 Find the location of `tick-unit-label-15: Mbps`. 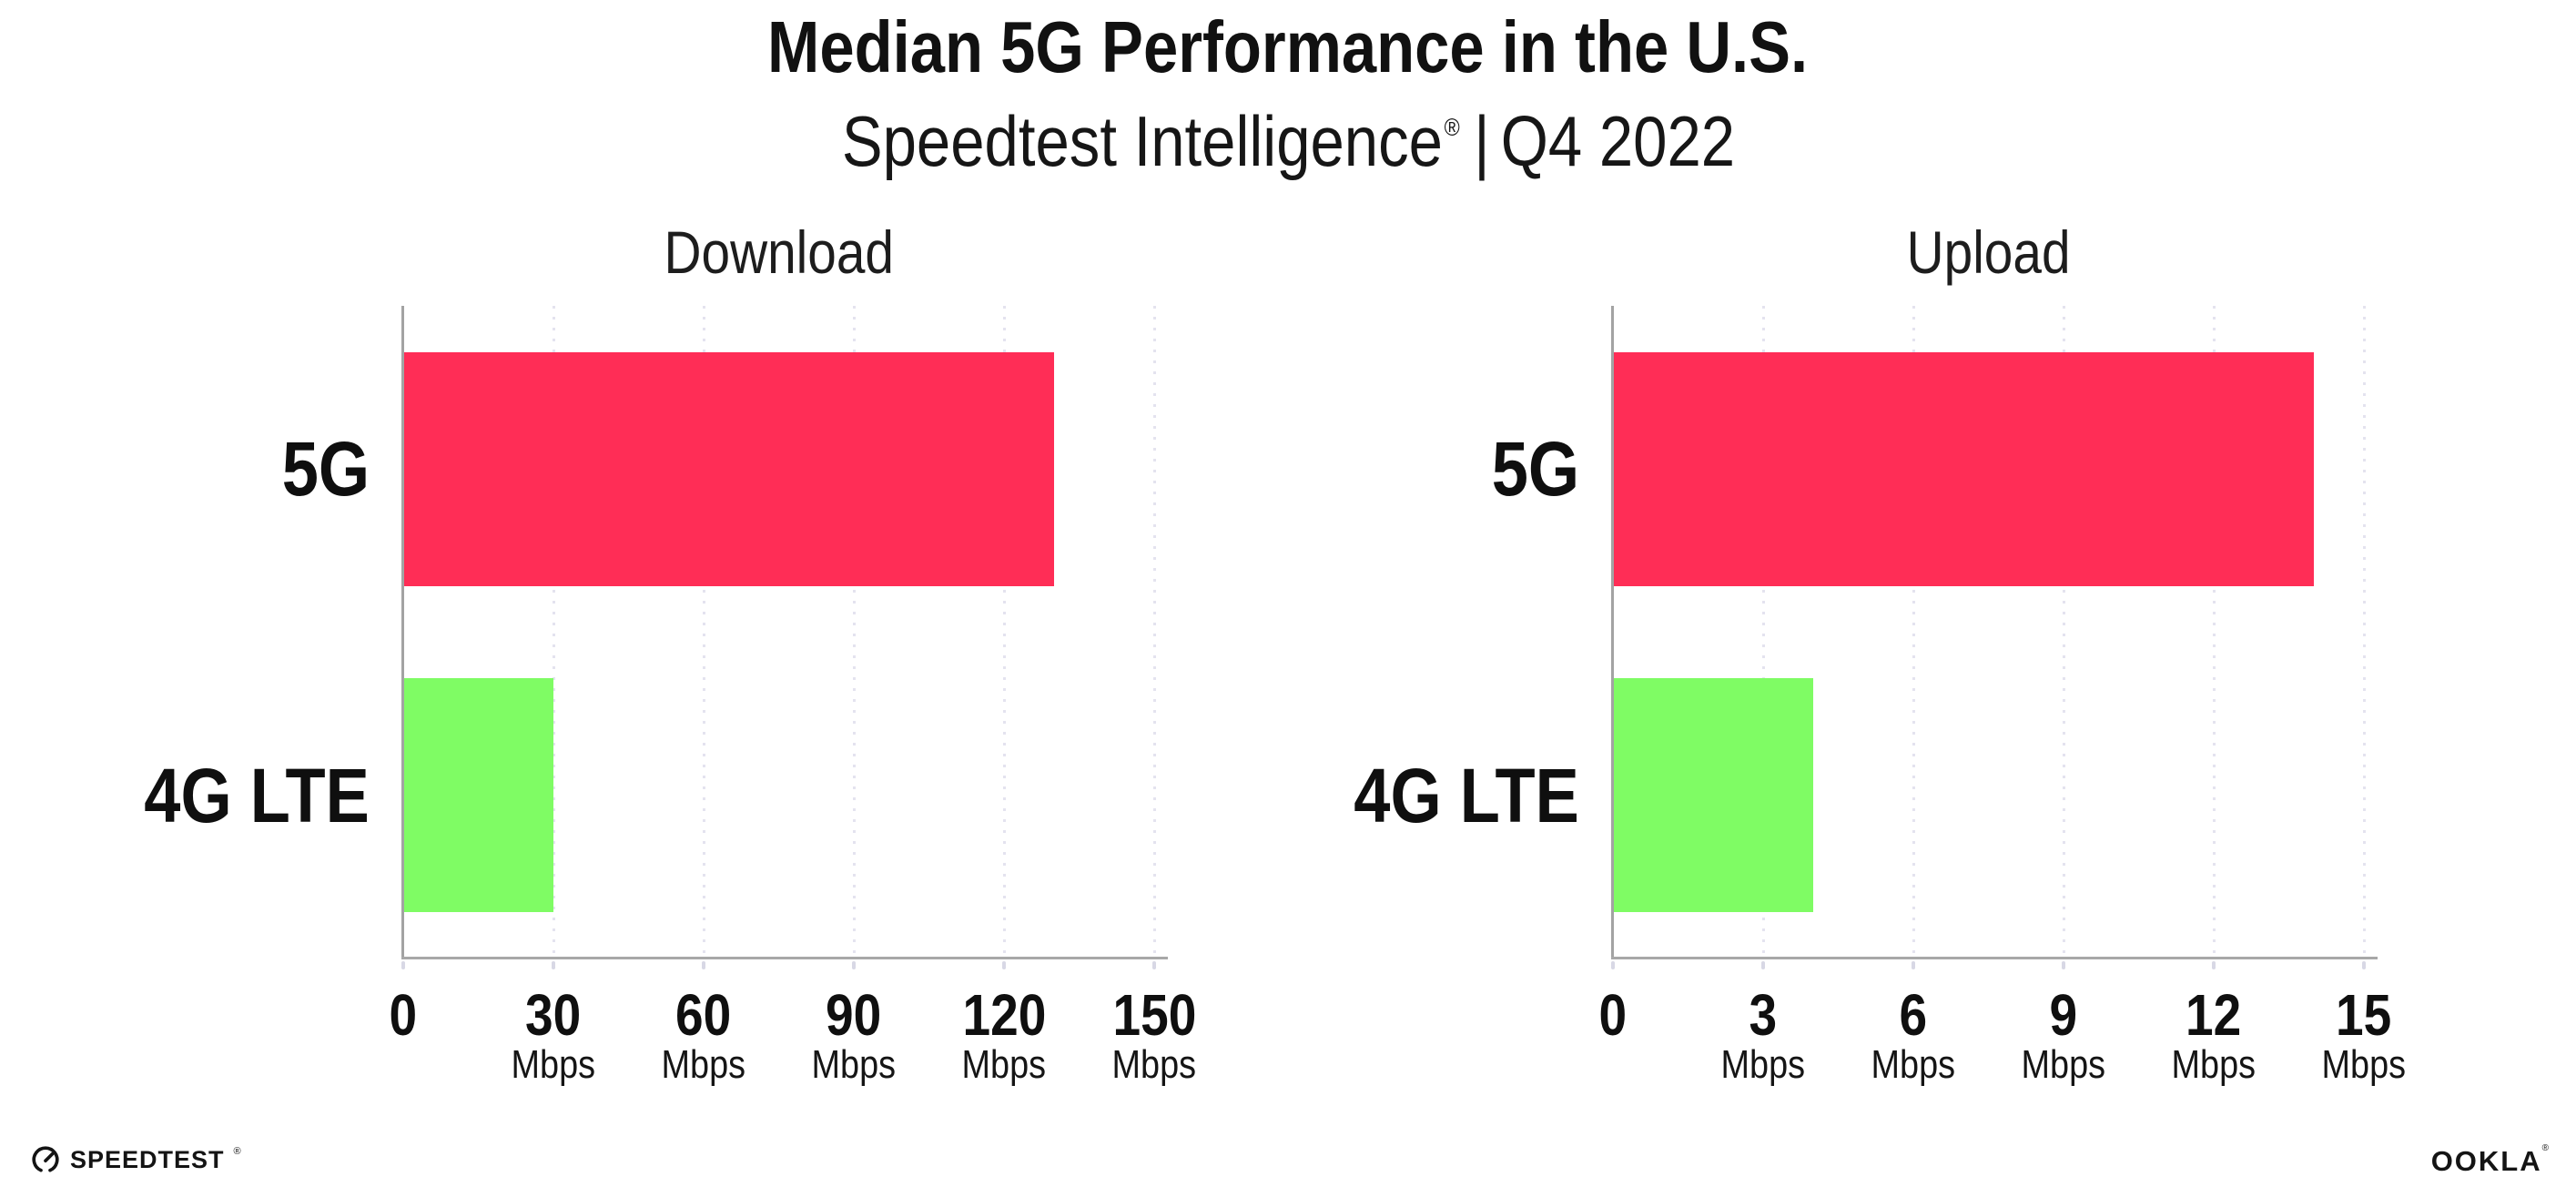

tick-unit-label-15: Mbps is located at coordinates (2364, 1065).